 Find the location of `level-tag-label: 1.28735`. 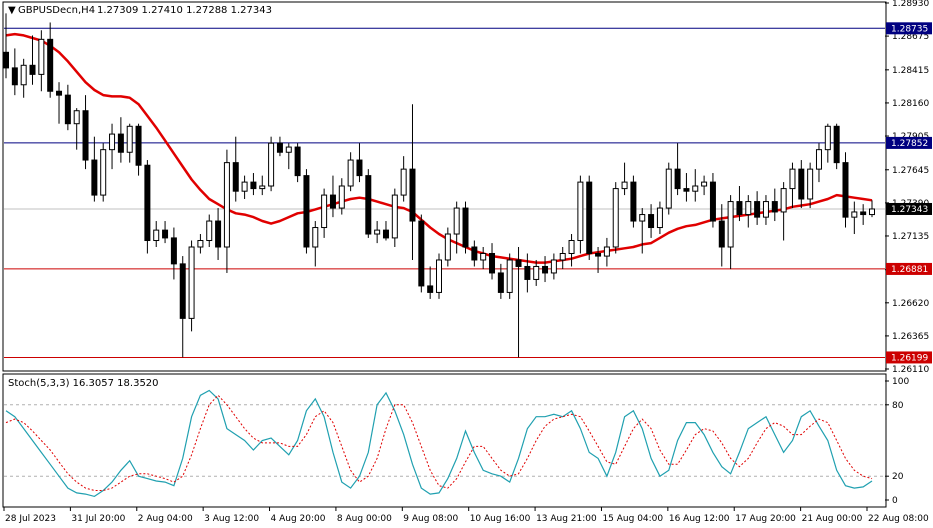

level-tag-label: 1.28735 is located at coordinates (909, 29).